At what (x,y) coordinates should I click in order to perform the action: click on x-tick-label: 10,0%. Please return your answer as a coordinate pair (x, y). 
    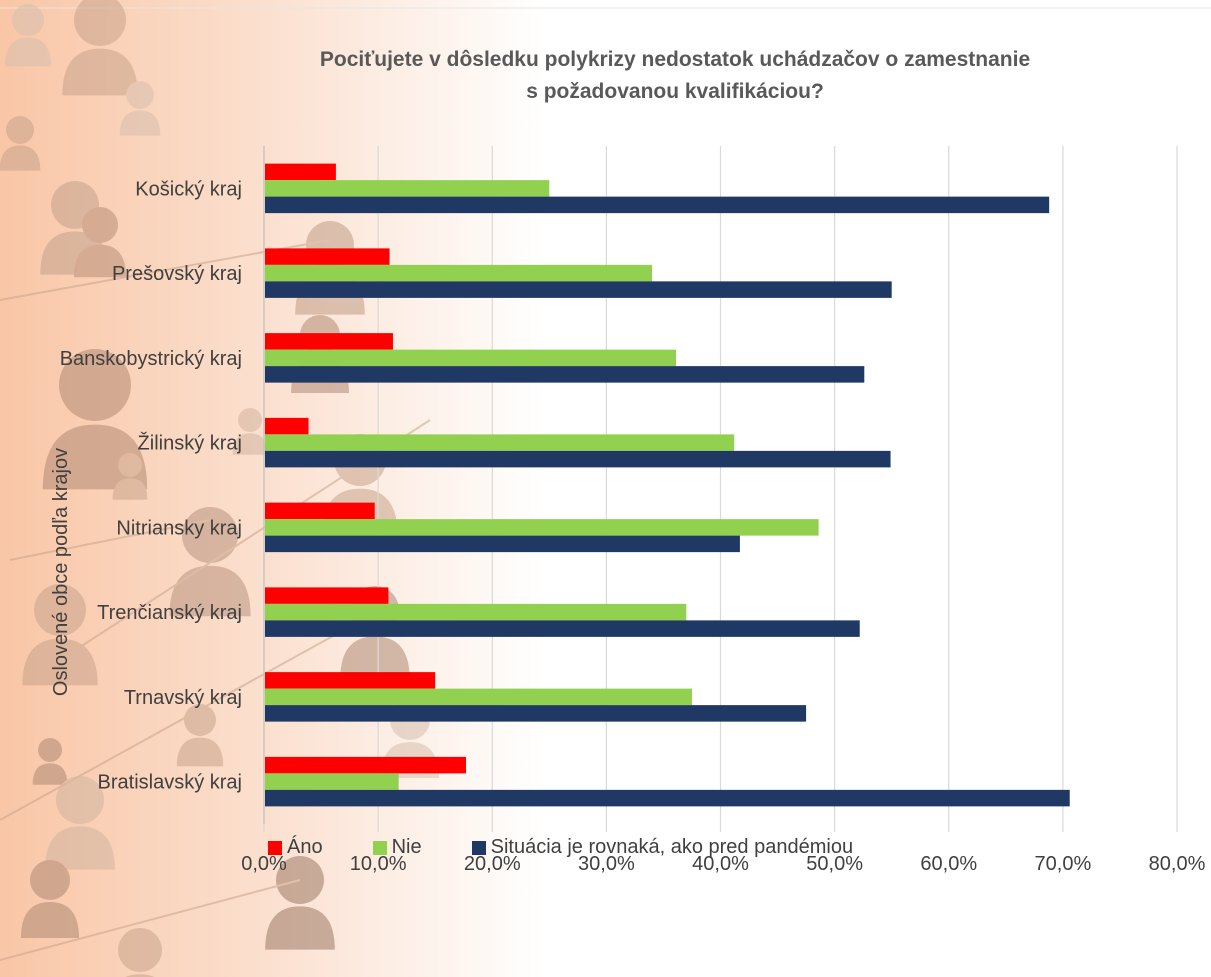
    Looking at the image, I should click on (378, 864).